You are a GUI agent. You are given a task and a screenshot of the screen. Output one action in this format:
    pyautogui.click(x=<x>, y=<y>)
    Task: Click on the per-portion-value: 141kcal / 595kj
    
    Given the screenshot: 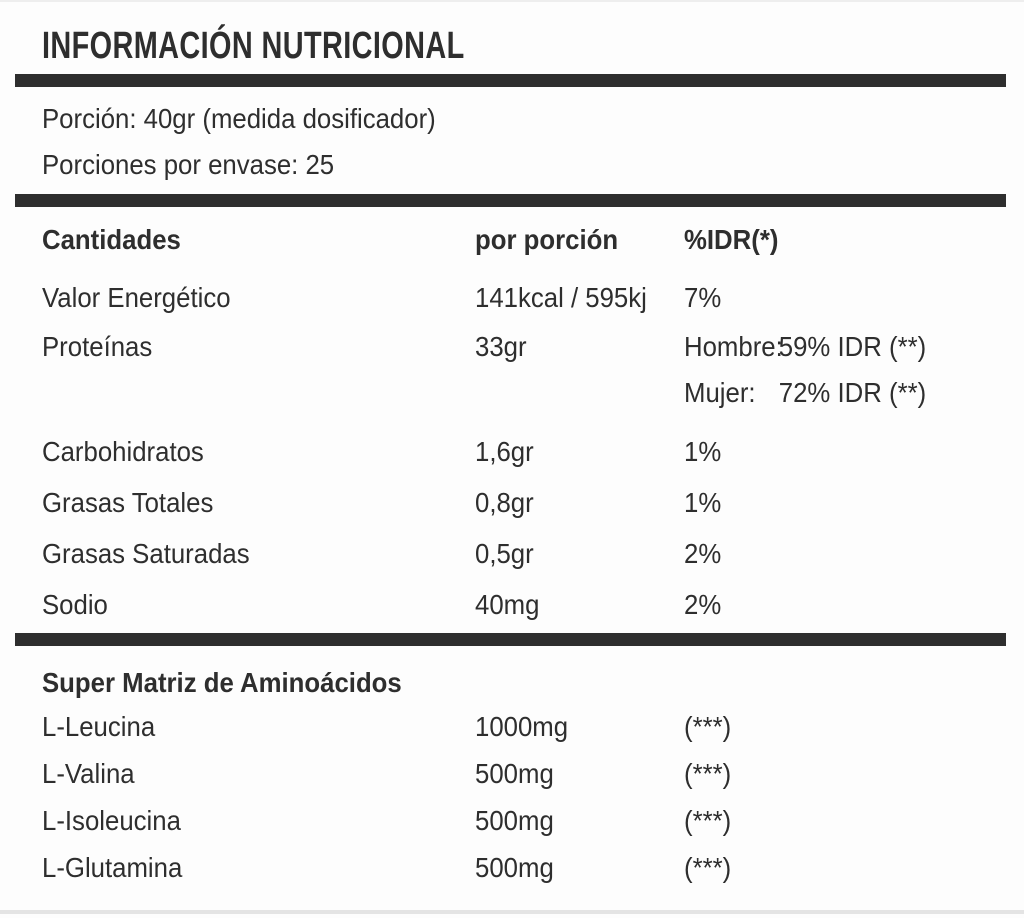 What is the action you would take?
    pyautogui.click(x=561, y=297)
    